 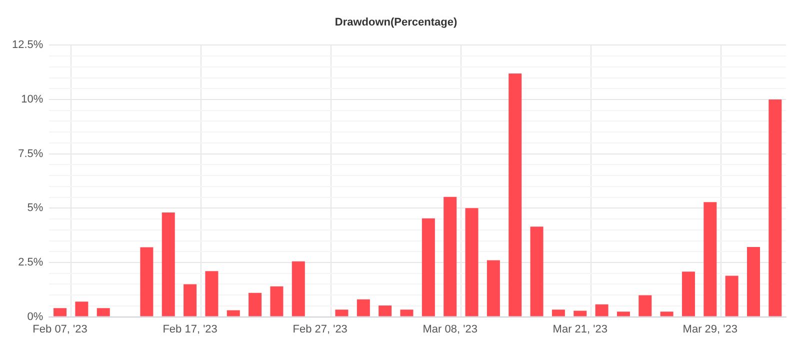 I want to click on x-tick-label: Mar 21, '23, so click(x=580, y=329).